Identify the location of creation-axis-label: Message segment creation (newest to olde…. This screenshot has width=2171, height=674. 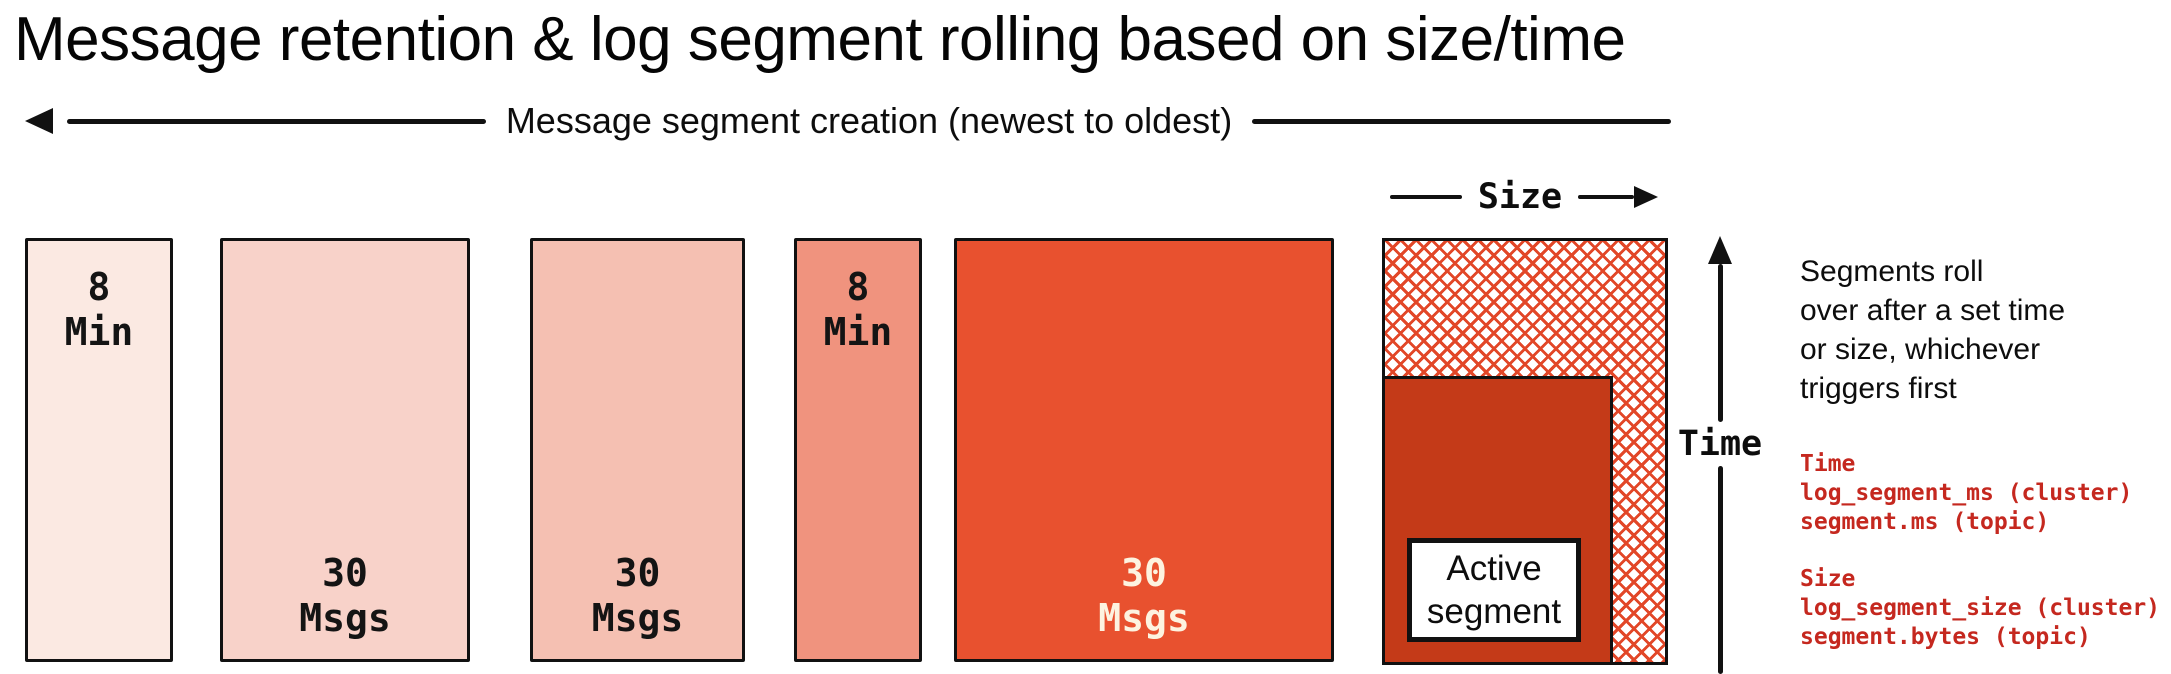
(869, 120).